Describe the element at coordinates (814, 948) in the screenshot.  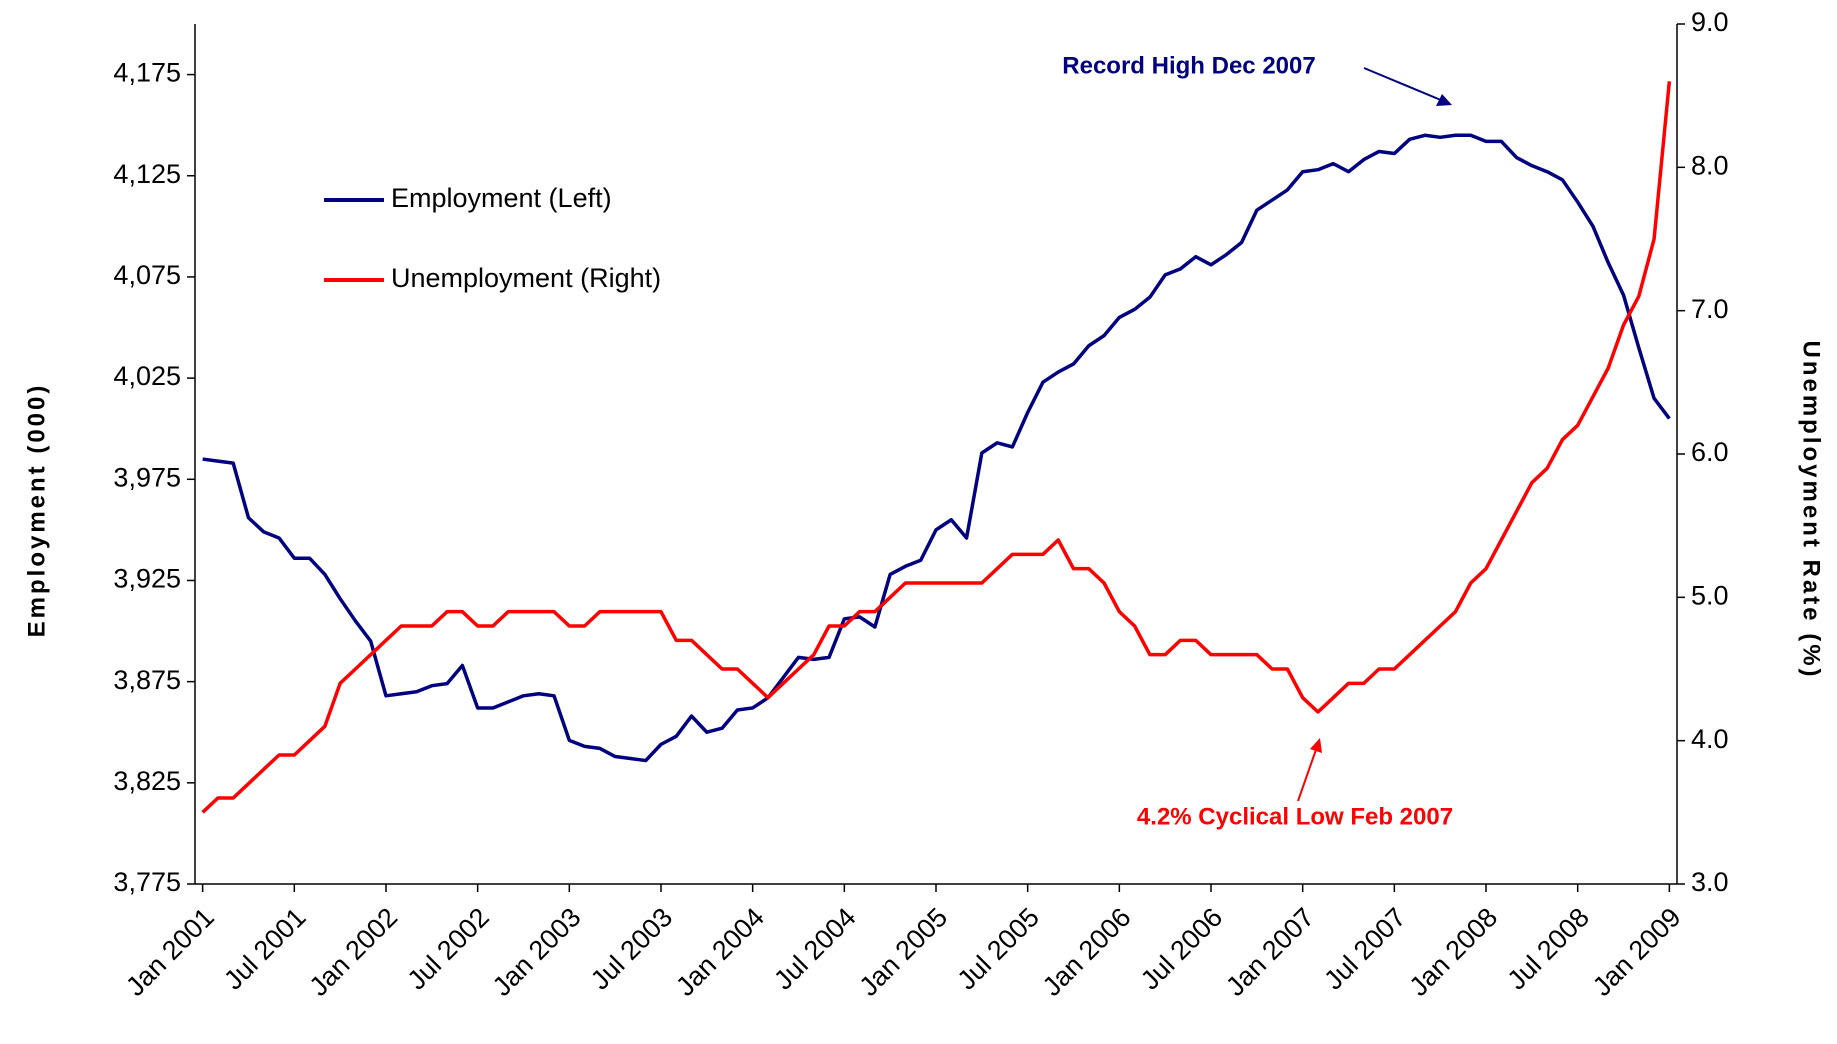
I see `x-tick-label: Jul 2004` at that location.